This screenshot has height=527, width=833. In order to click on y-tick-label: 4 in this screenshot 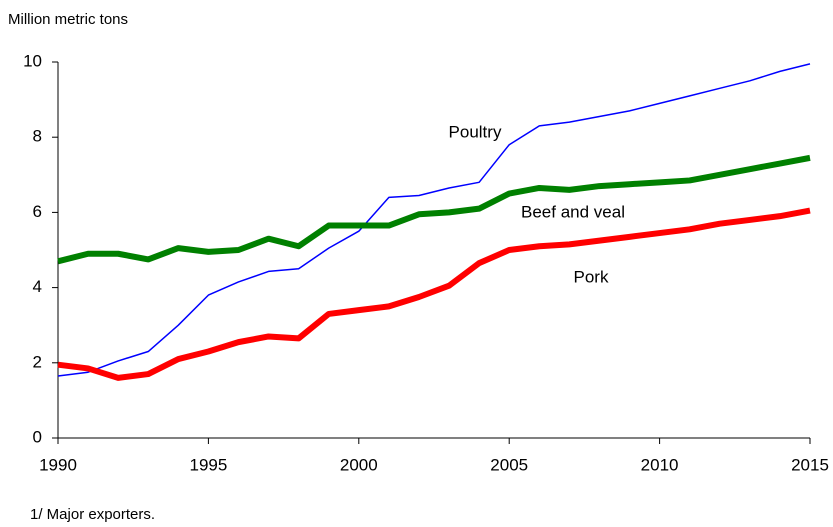, I will do `click(37, 286)`.